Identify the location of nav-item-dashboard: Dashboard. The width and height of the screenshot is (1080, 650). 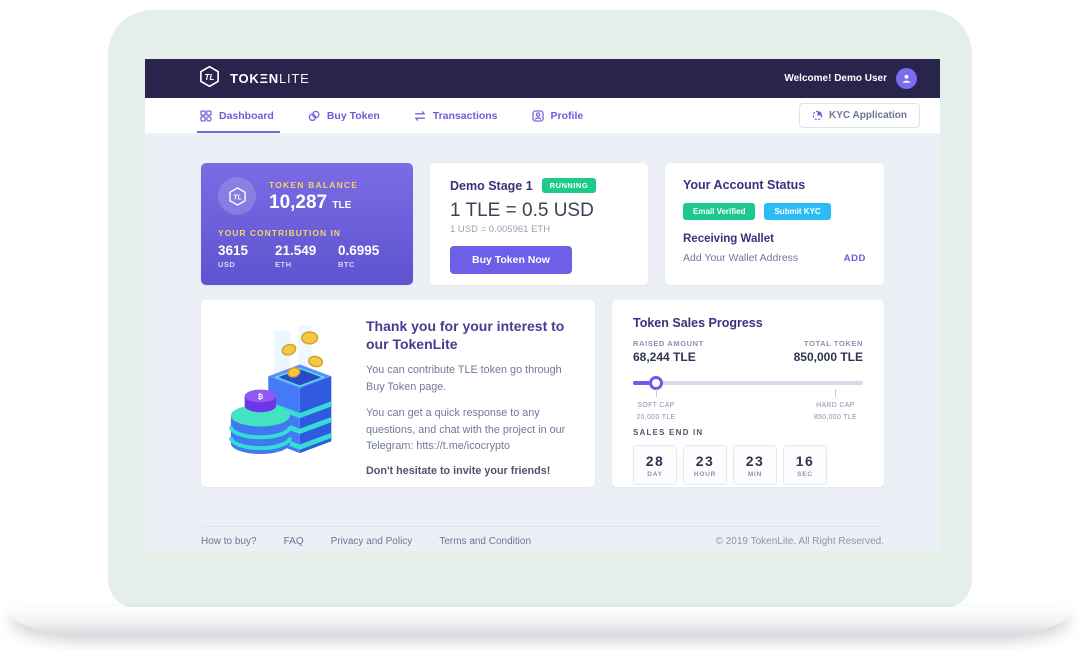
(238, 115).